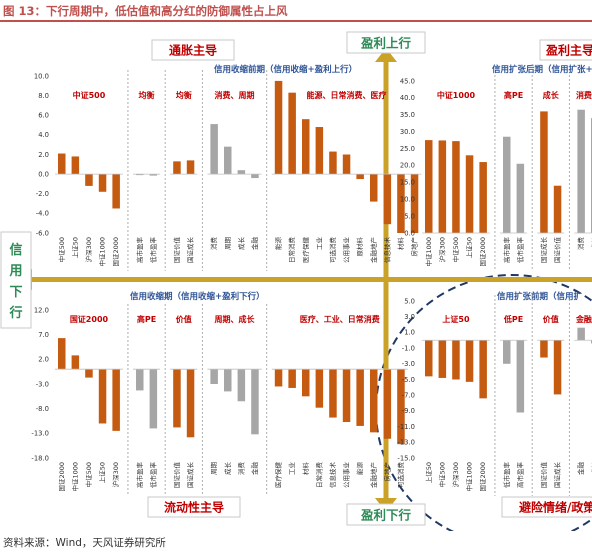  Describe the element at coordinates (386, 55) in the screenshot. I see `vertical-axis-arrow-up` at that location.